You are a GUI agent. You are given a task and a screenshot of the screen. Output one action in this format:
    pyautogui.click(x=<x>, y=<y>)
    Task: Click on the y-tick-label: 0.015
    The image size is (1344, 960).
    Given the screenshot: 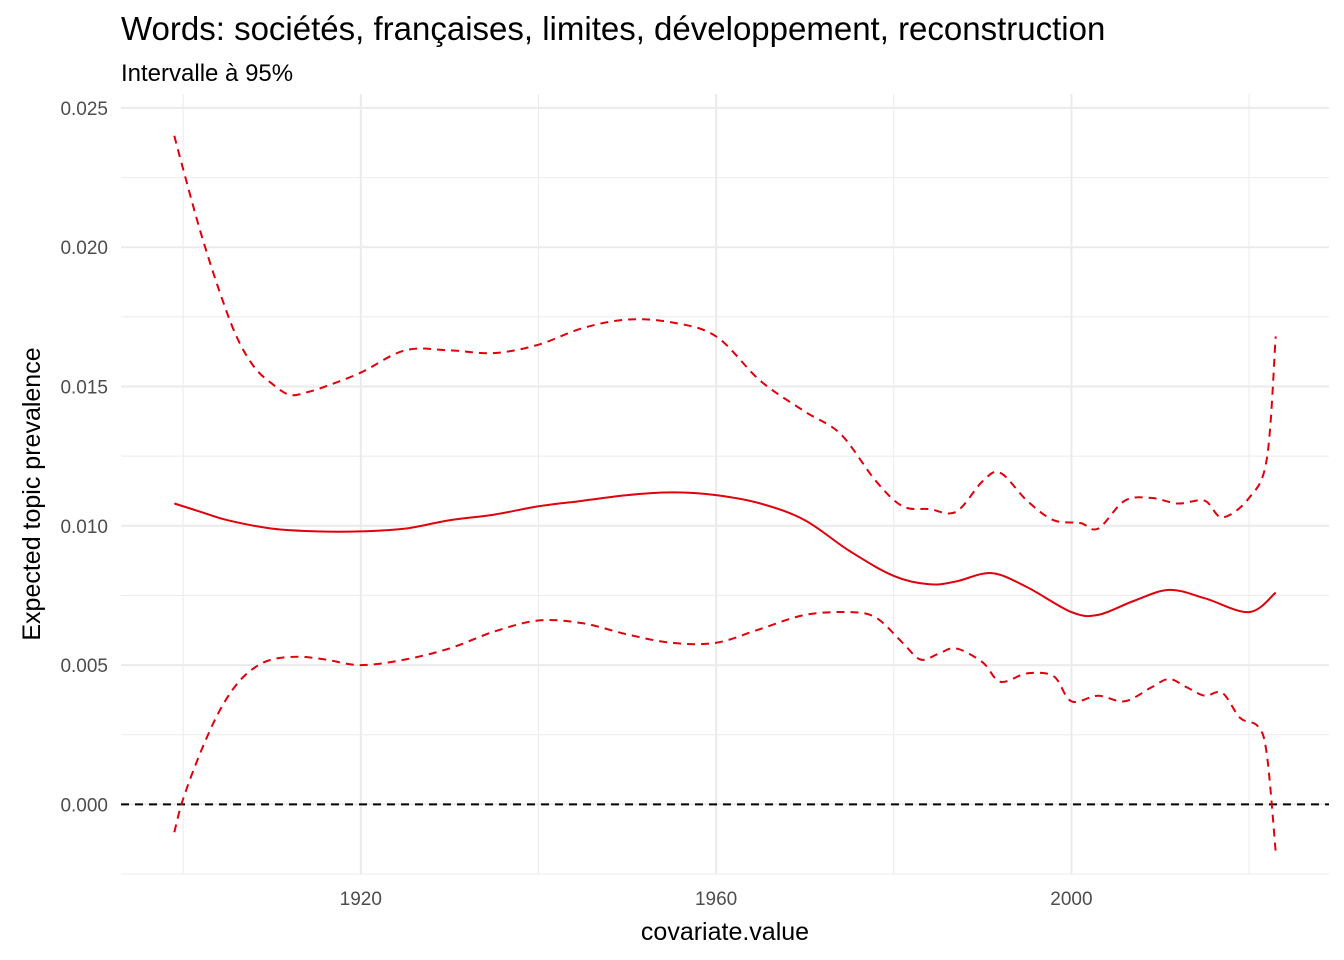 What is the action you would take?
    pyautogui.click(x=84, y=388)
    